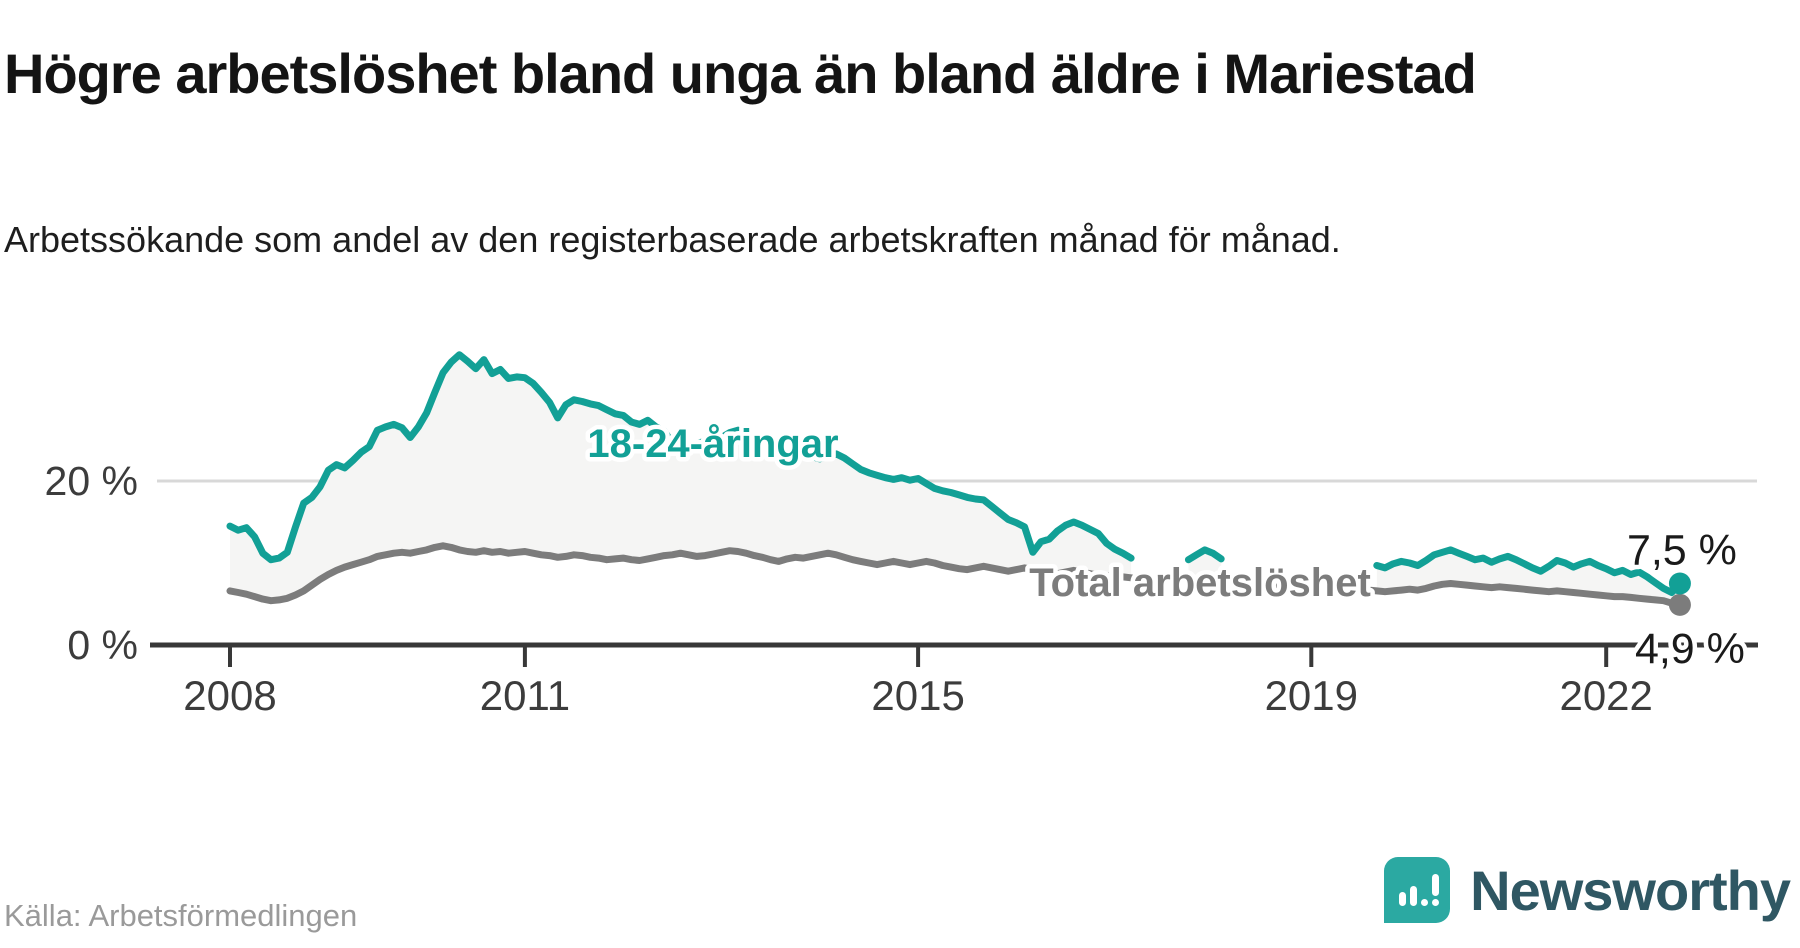  Describe the element at coordinates (1682, 551) in the screenshot. I see `end-label-youth: 7,5 %` at that location.